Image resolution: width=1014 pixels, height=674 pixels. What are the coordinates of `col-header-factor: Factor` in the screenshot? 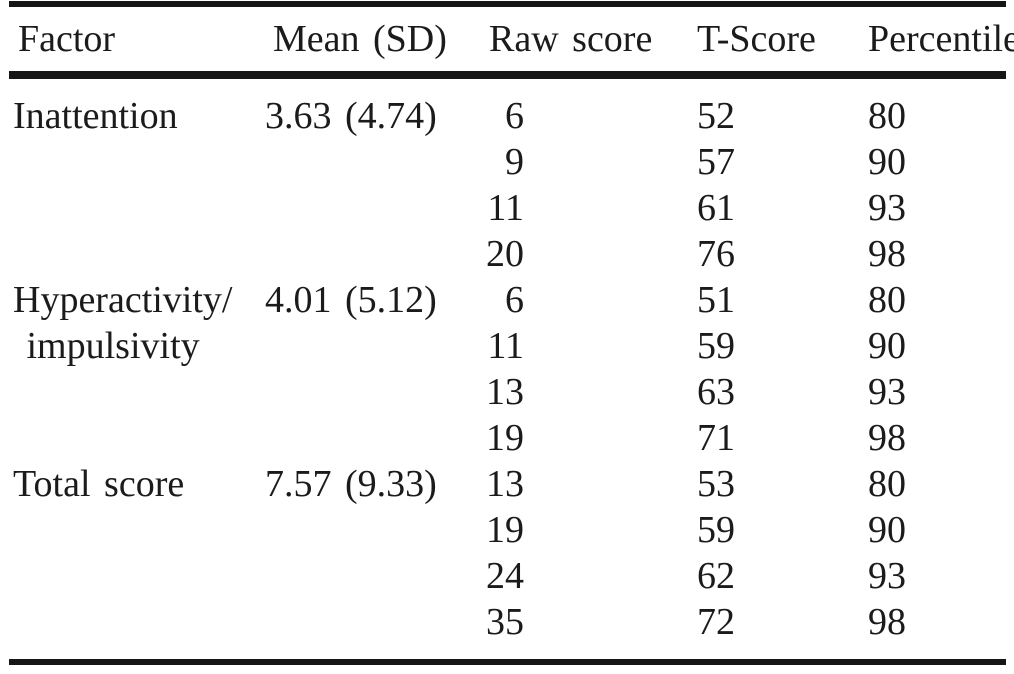 It's located at (67, 39).